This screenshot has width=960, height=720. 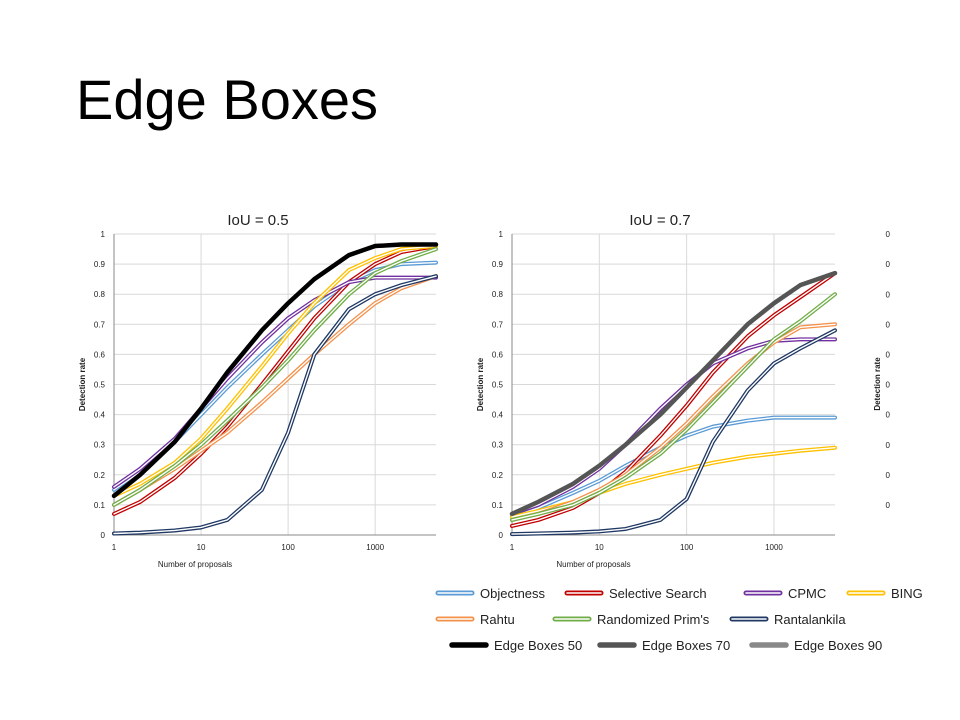 I want to click on legend-label: Edge Boxes 90, so click(x=838, y=645).